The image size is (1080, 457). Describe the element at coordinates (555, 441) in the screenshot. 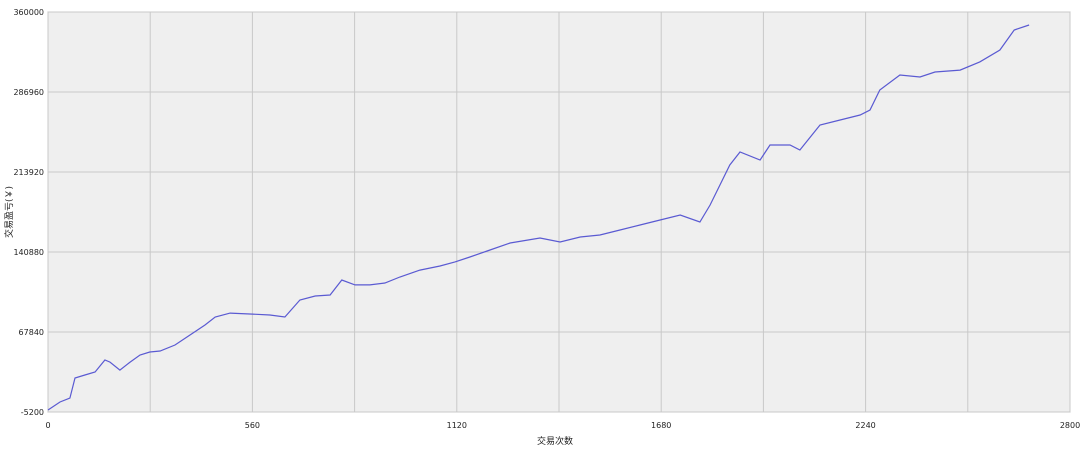

I see `x-axis-label: 交易次数` at that location.